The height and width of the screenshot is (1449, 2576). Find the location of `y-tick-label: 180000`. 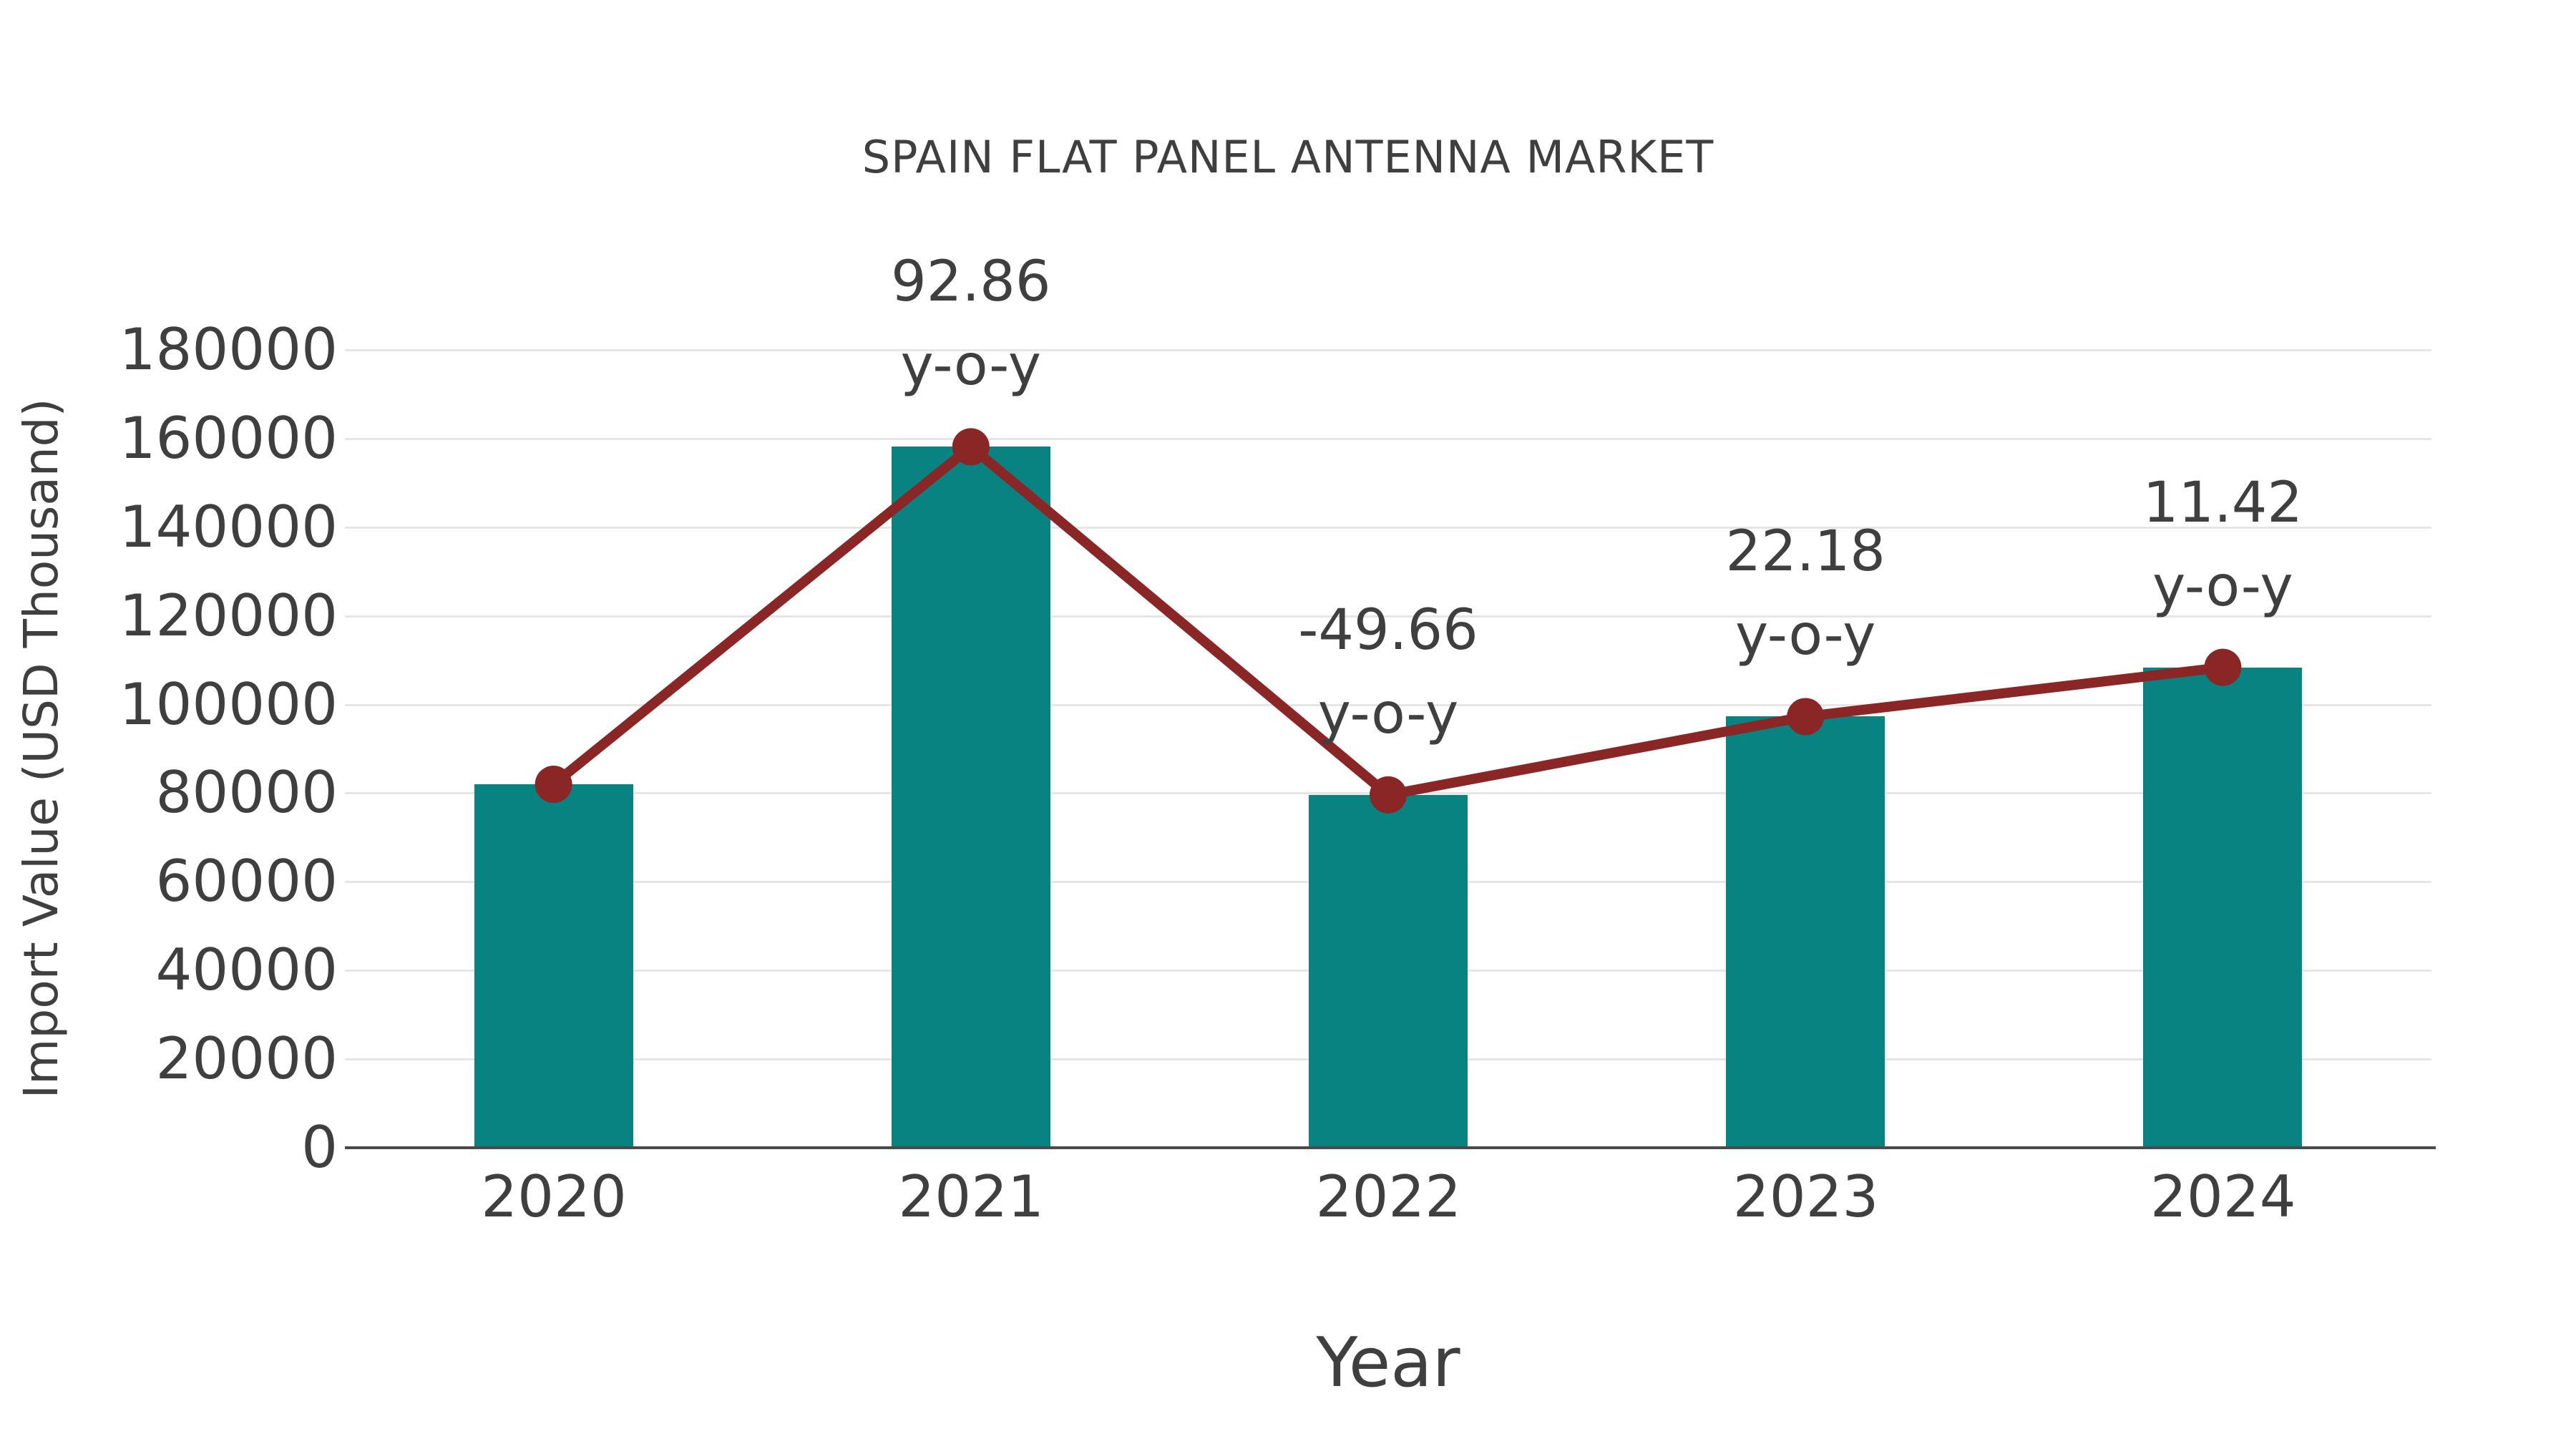

y-tick-label: 180000 is located at coordinates (228, 349).